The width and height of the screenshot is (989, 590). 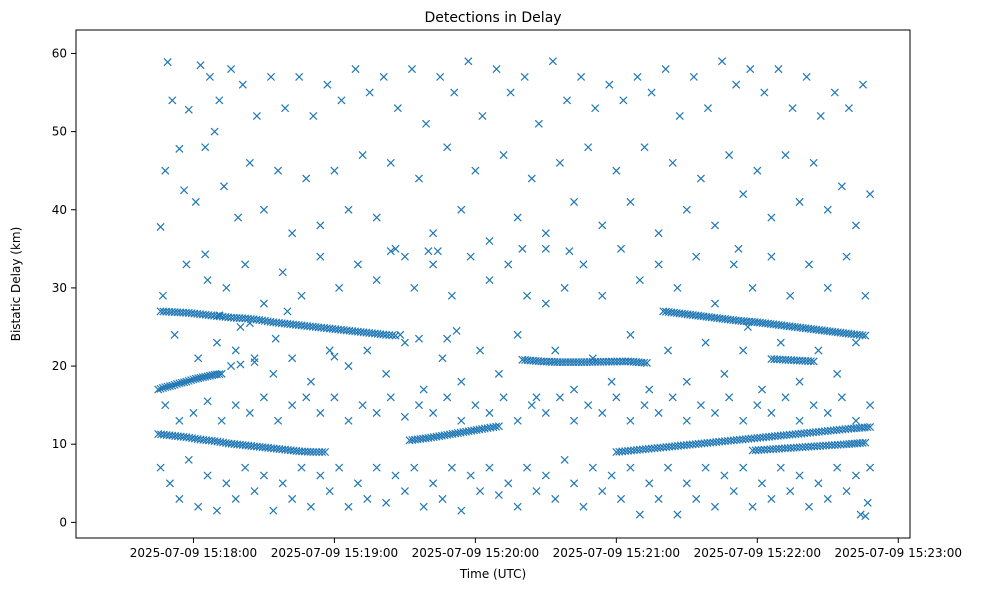 I want to click on x-tick-label: 2025-07-09 15:19:00, so click(x=334, y=553).